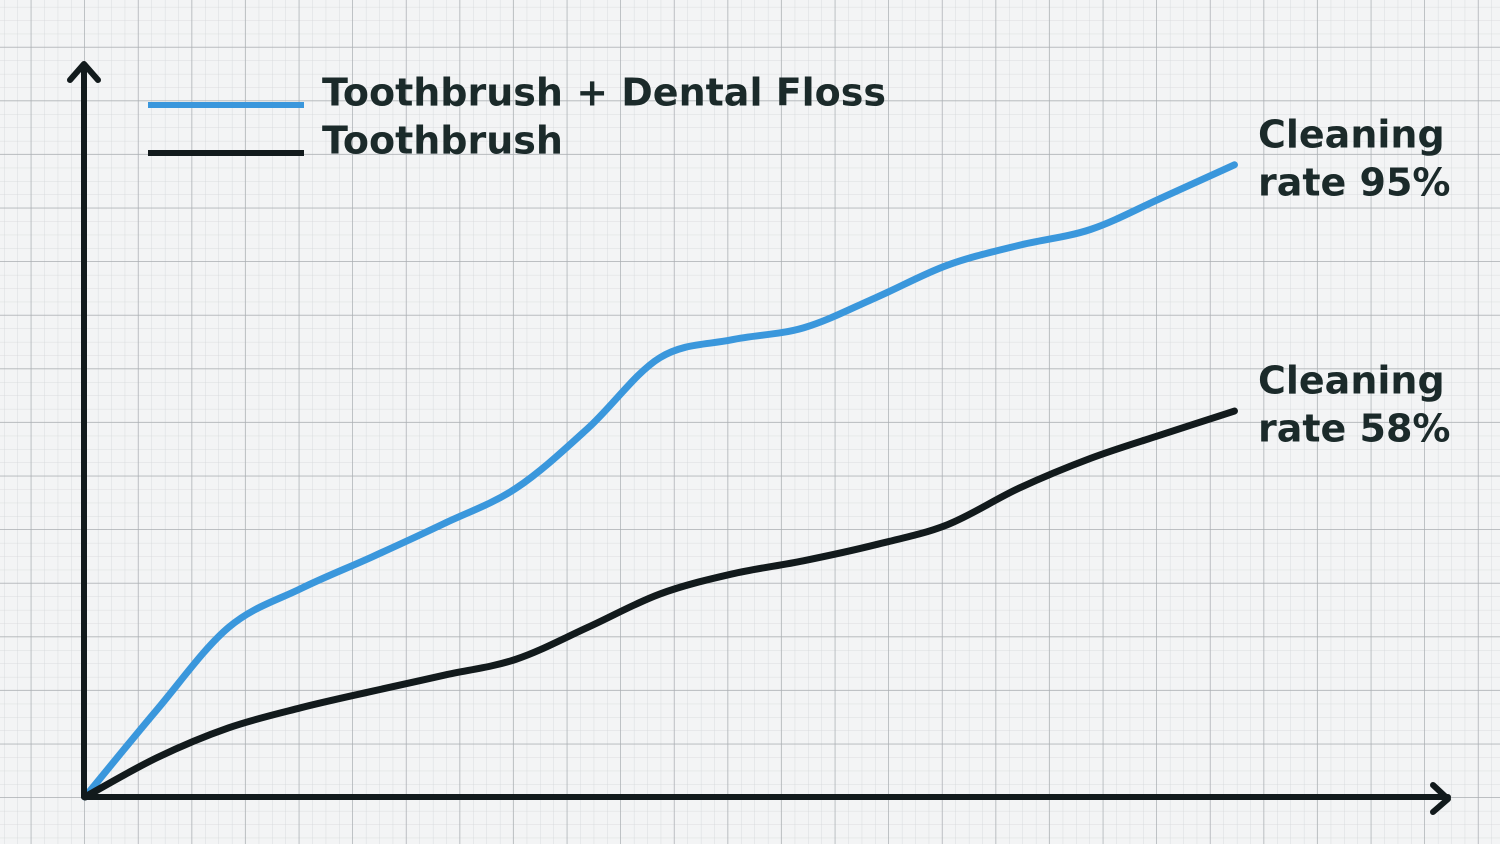  What do you see at coordinates (442, 141) in the screenshot?
I see `legend-label: Toothbrush` at bounding box center [442, 141].